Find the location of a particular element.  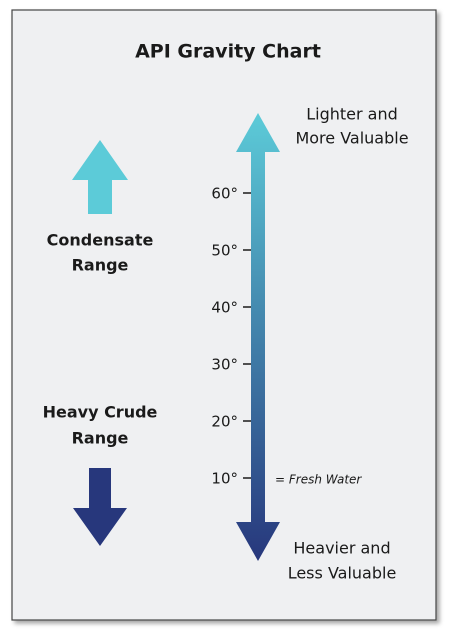

up-arrow is located at coordinates (100, 177).